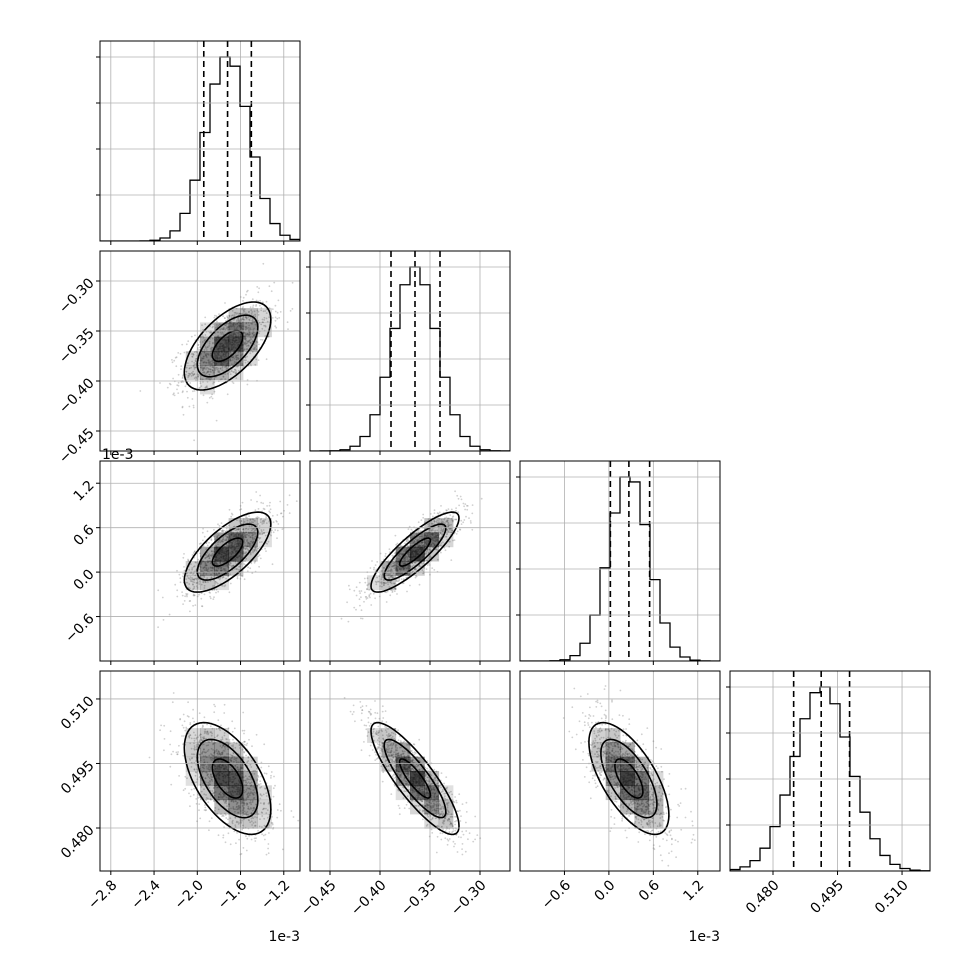 The width and height of the screenshot is (970, 970). What do you see at coordinates (227, 552) in the screenshot?
I see `contour-line` at bounding box center [227, 552].